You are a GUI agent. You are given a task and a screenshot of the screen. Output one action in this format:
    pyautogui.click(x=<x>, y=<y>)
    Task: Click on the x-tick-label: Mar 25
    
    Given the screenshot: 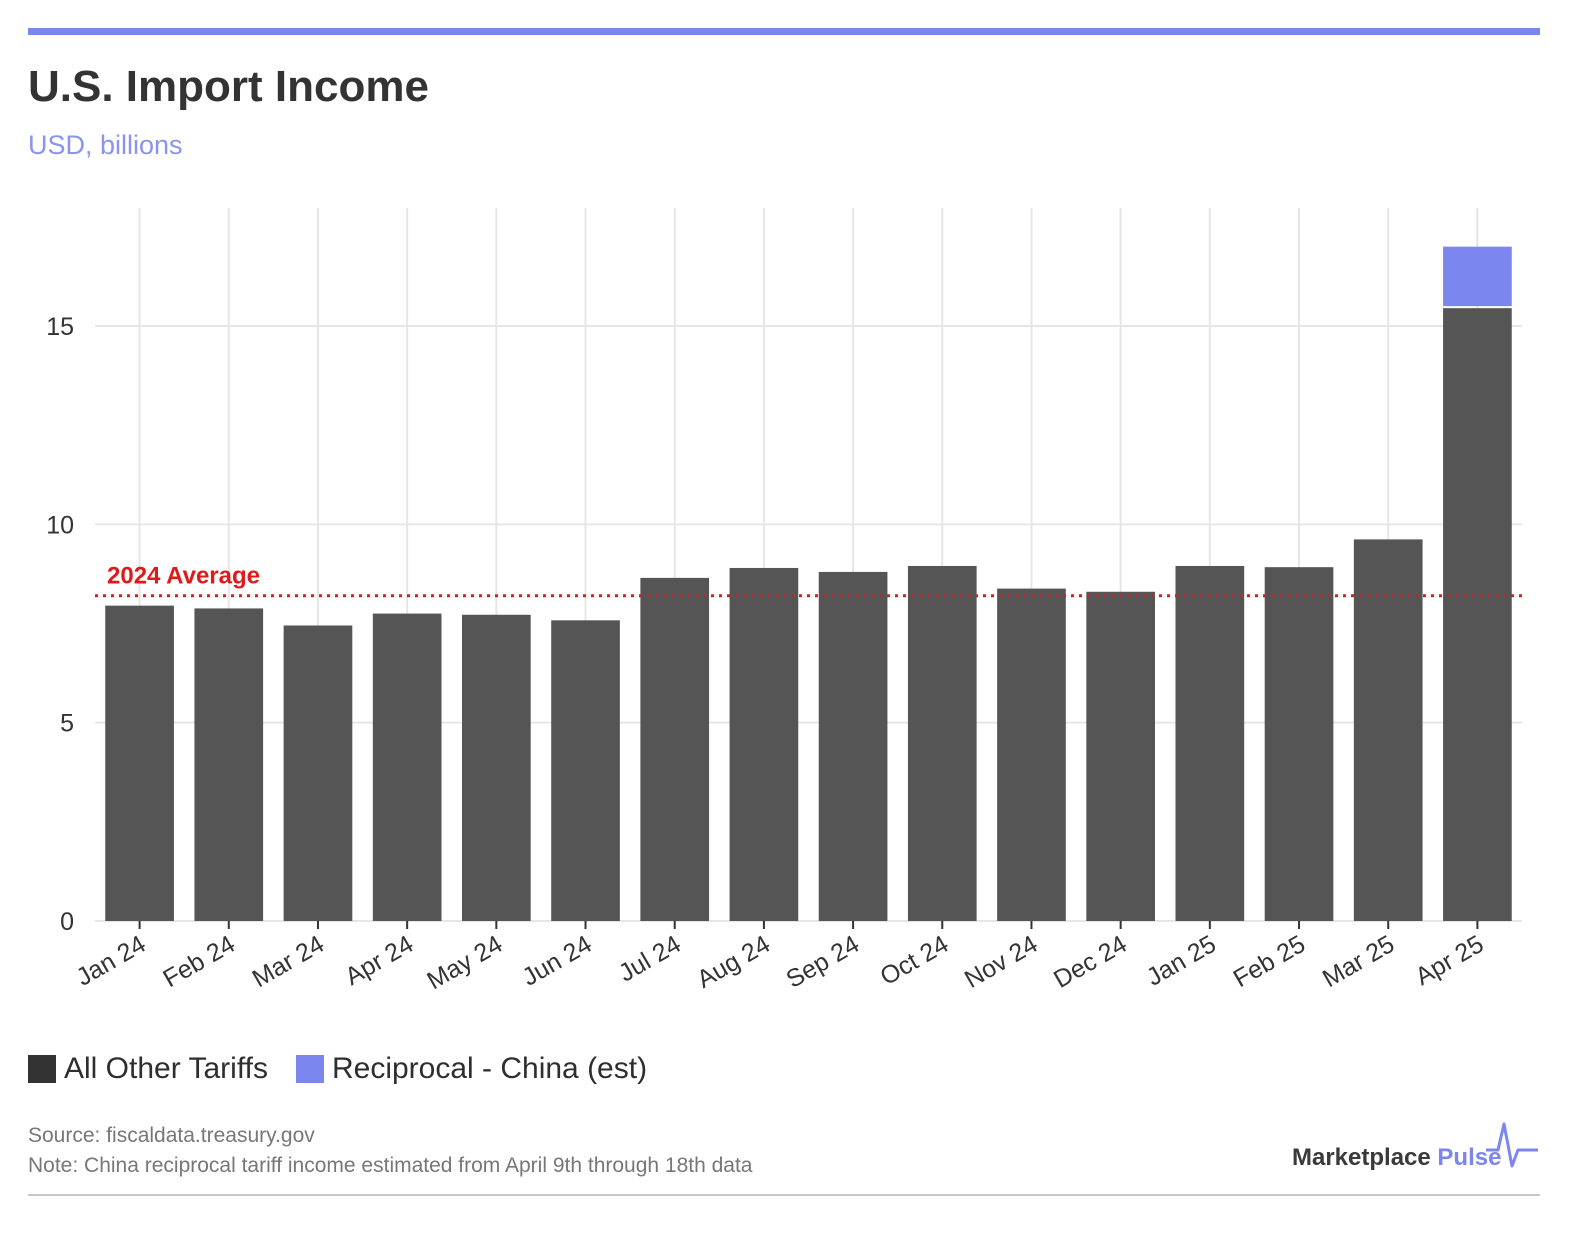 What is the action you would take?
    pyautogui.click(x=1358, y=961)
    